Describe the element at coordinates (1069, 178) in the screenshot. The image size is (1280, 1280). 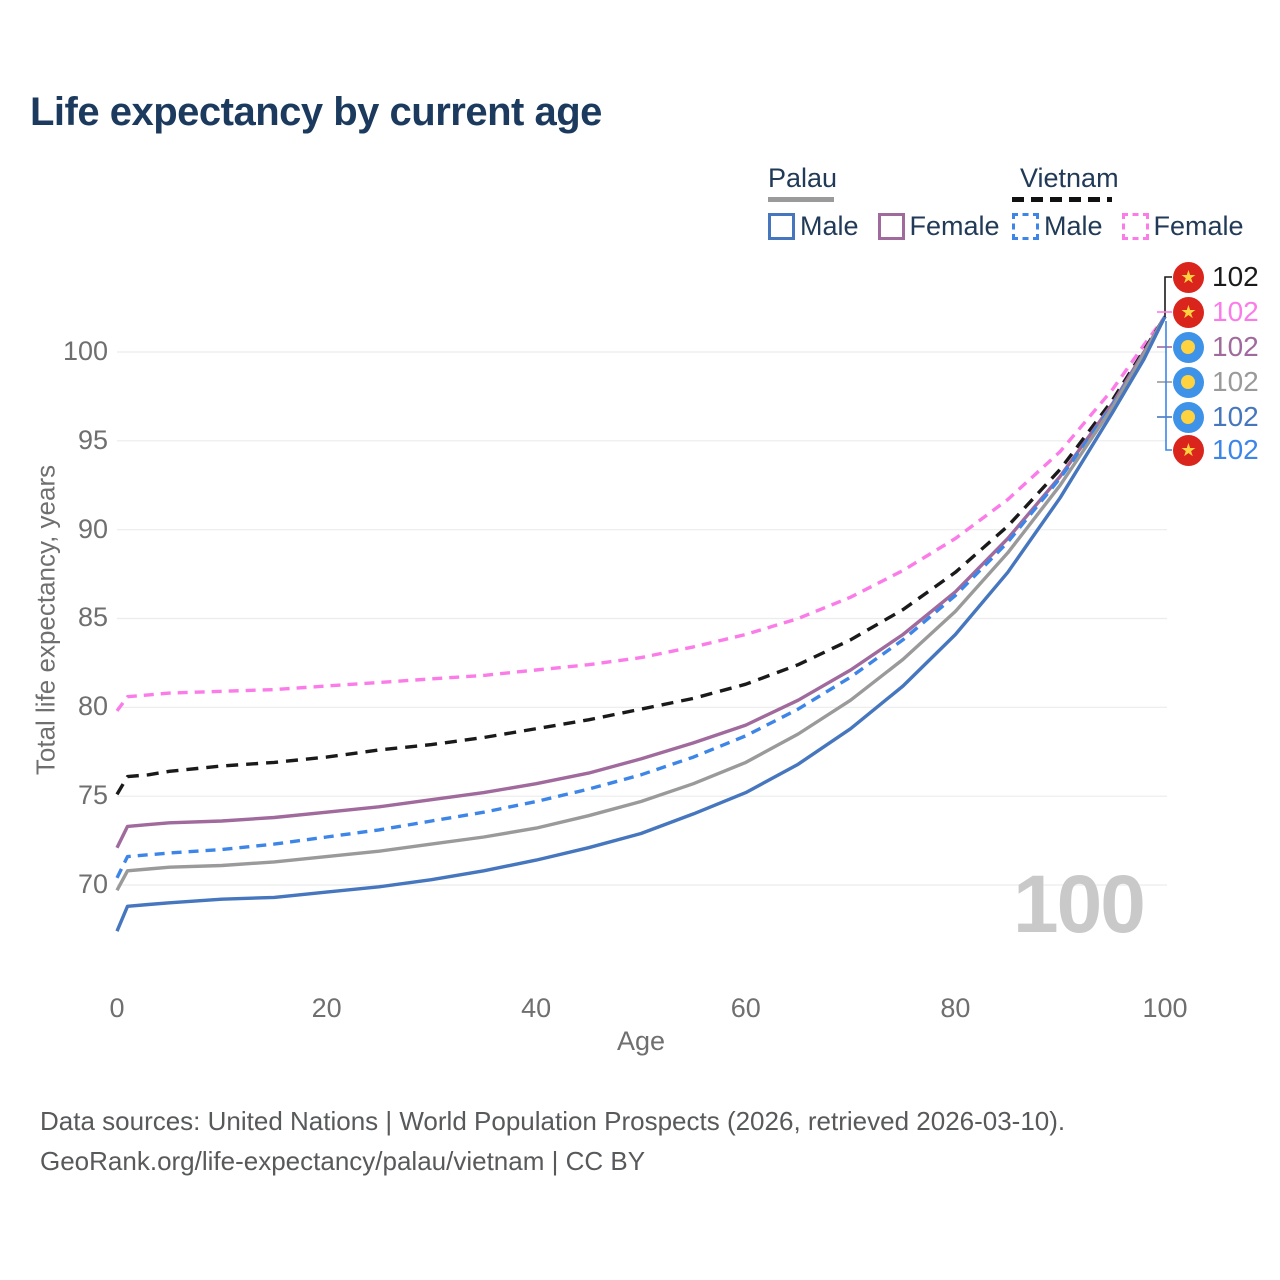
I see `legend-country-vietnam: Vietnam` at that location.